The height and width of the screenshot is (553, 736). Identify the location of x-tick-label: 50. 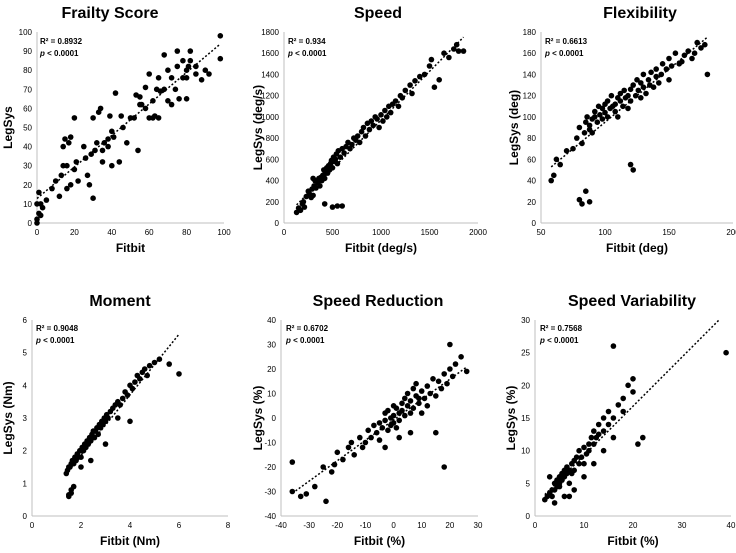
(541, 232).